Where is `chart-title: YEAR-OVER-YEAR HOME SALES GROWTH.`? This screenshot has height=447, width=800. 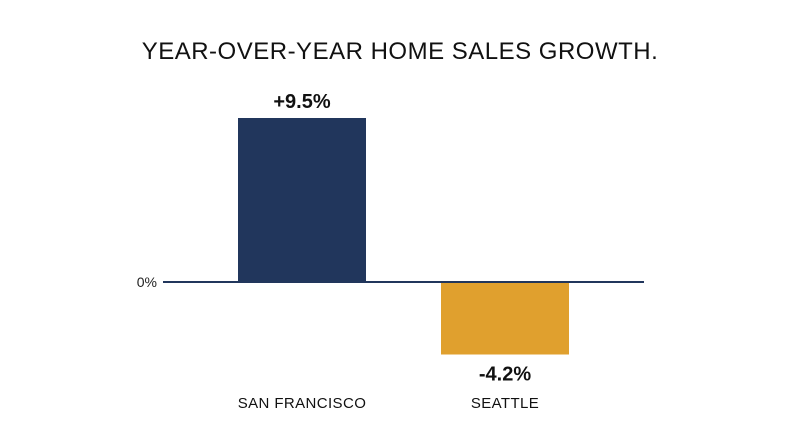
chart-title: YEAR-OVER-YEAR HOME SALES GROWTH. is located at coordinates (400, 51).